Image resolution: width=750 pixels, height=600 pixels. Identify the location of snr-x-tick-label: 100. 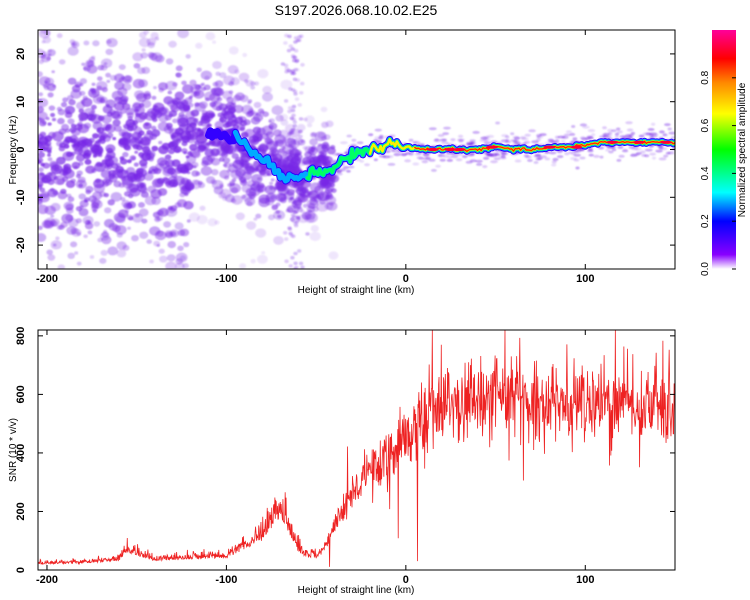
(585, 580).